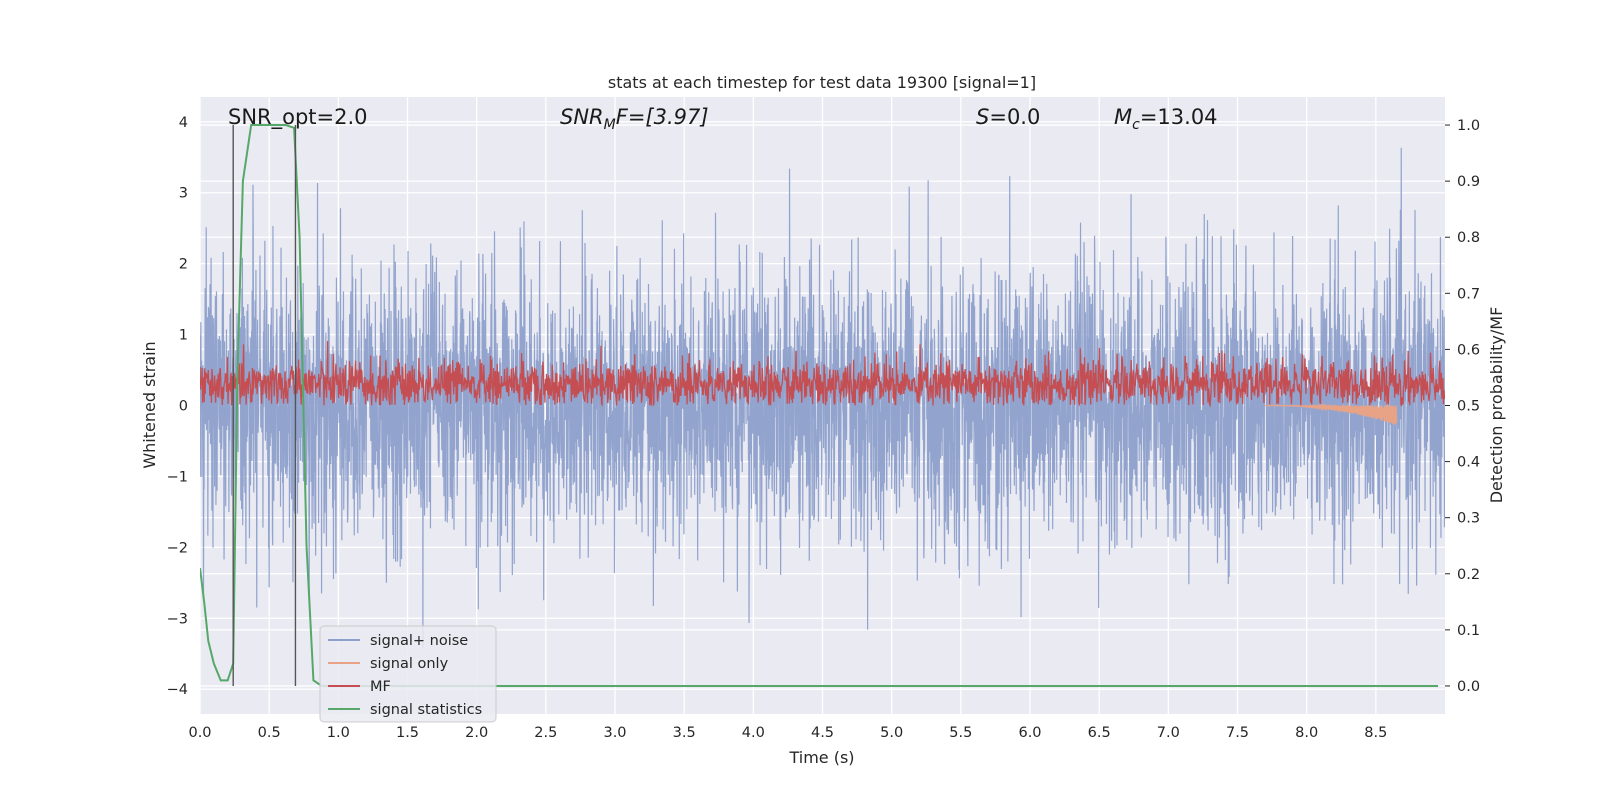 The image size is (1600, 800). I want to click on x-tick-label: 2.5, so click(545, 733).